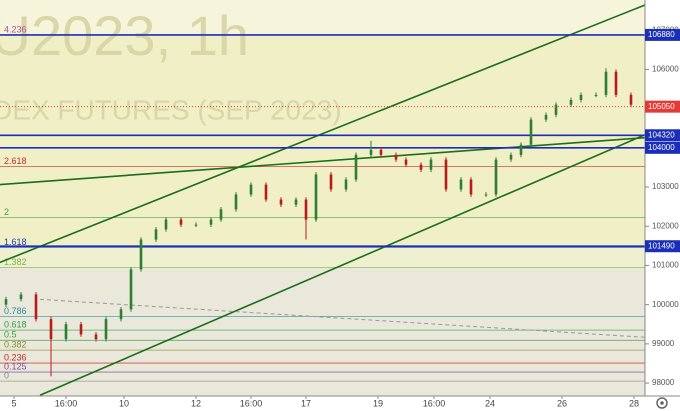 The height and width of the screenshot is (411, 680). Describe the element at coordinates (663, 382) in the screenshot. I see `y-tick-label: 98000` at that location.